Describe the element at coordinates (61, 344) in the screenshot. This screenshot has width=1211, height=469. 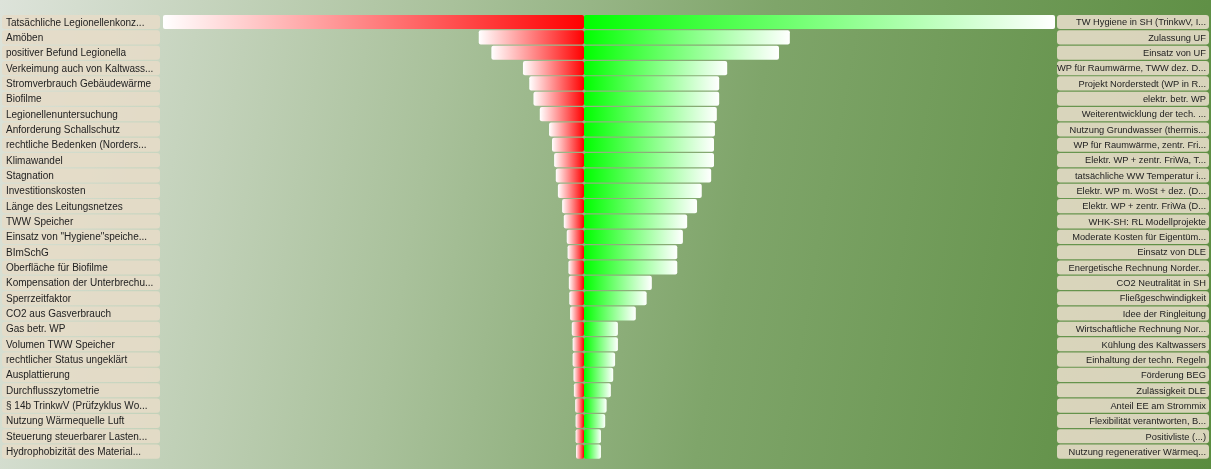
I see `y-tick-label: Volumen TWW Speicher` at that location.